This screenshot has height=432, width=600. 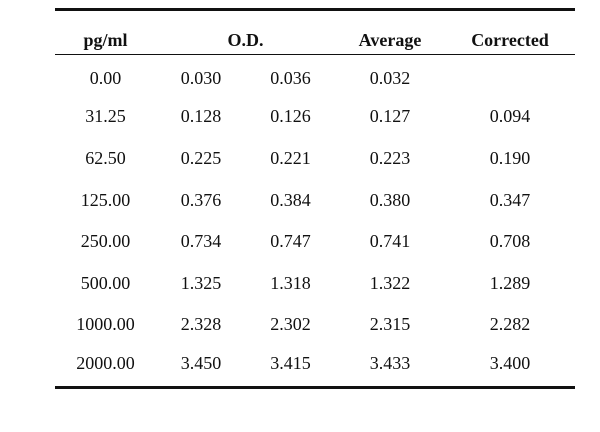 I want to click on cell-average: 1.322, so click(x=390, y=282).